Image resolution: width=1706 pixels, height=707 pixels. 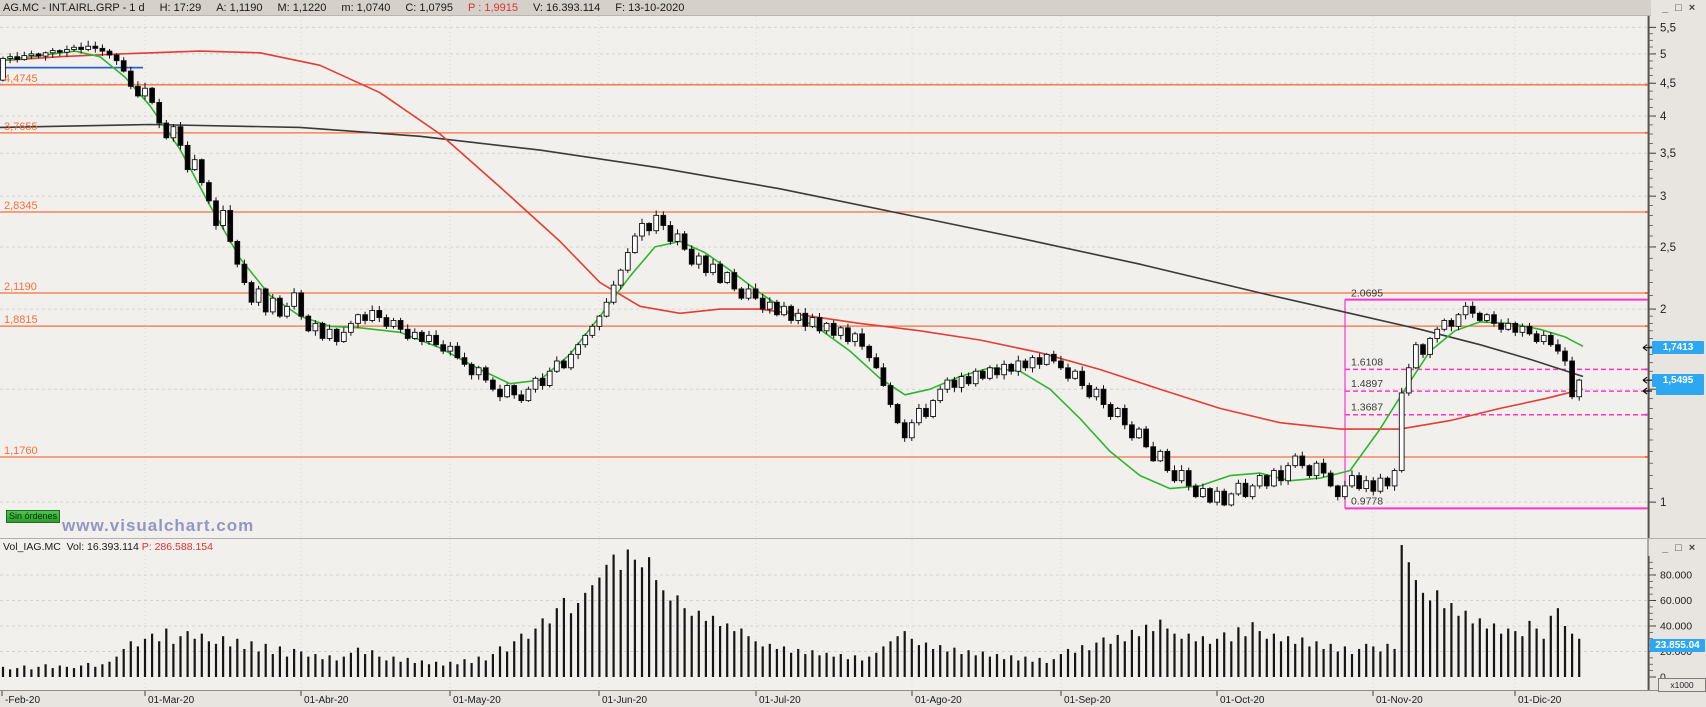 What do you see at coordinates (1678, 8) in the screenshot?
I see `maximize-icon: □` at bounding box center [1678, 8].